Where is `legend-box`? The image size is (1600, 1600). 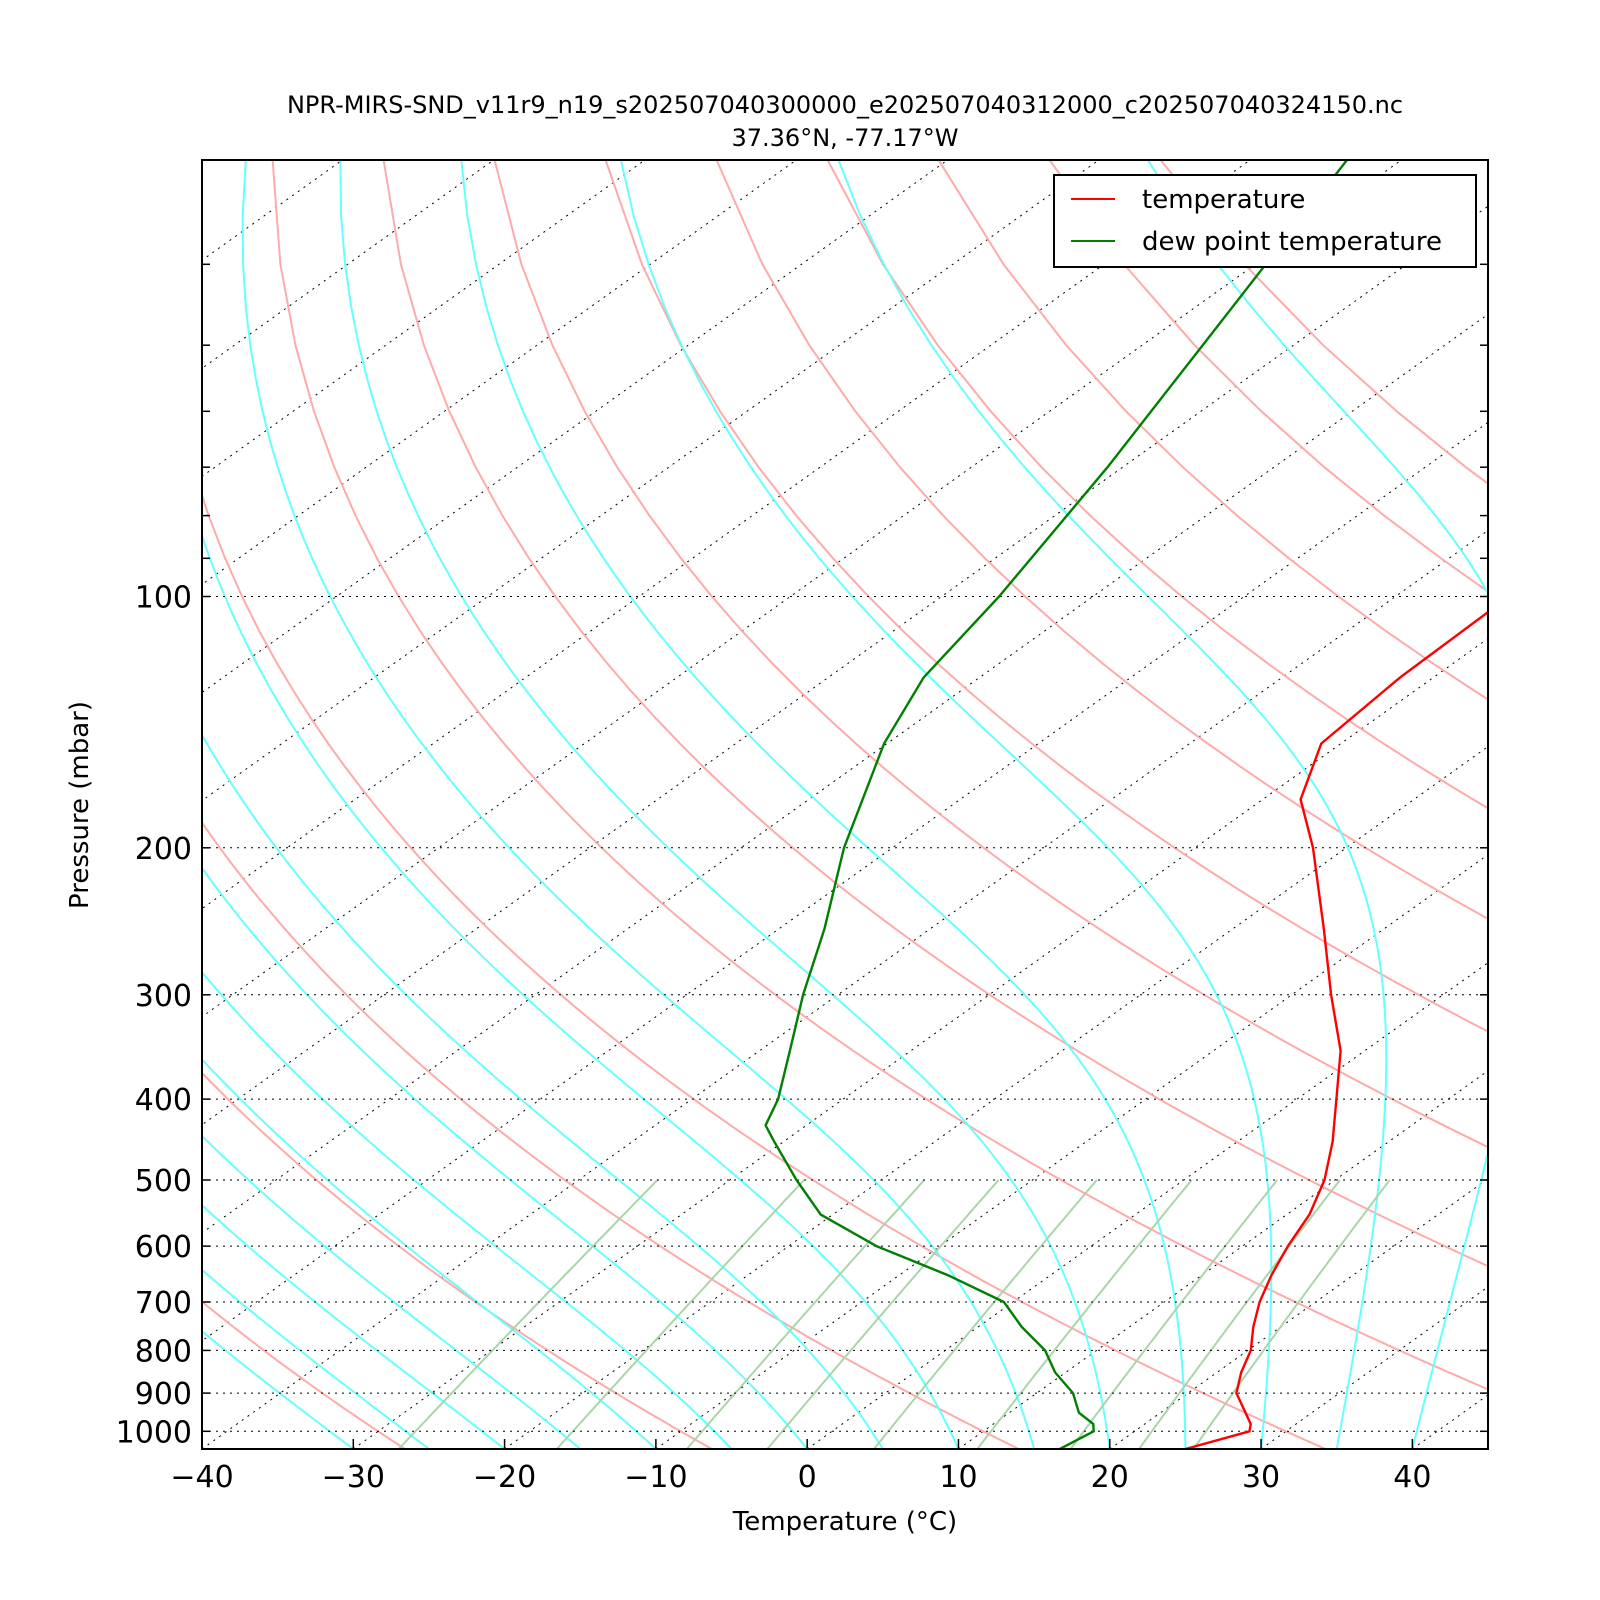 legend-box is located at coordinates (1265, 221).